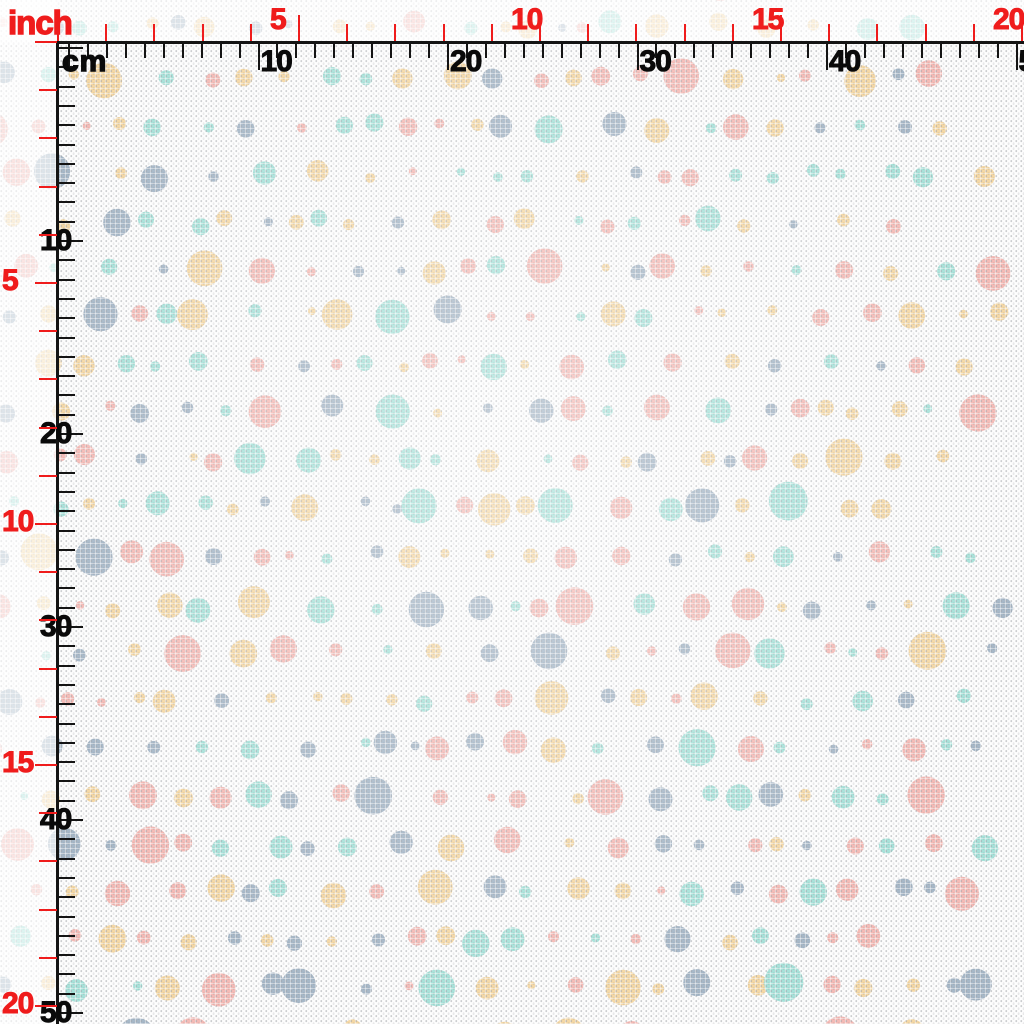 This screenshot has width=1024, height=1024. I want to click on top-margin-wash, so click(512, 21).